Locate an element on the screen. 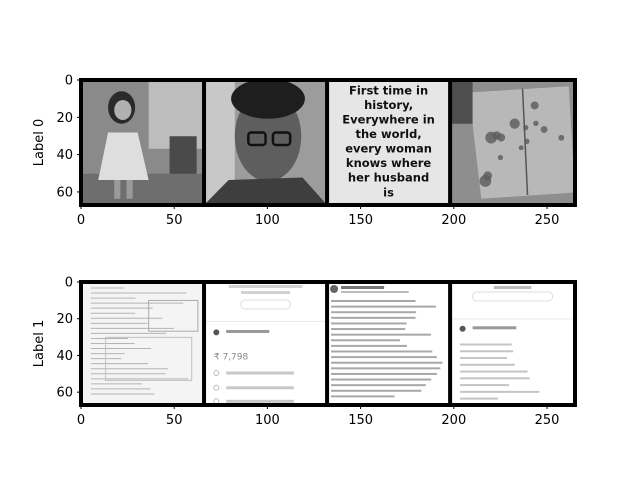 This screenshot has width=640, height=480. tile-photo-man-with-glasses is located at coordinates (266, 142).